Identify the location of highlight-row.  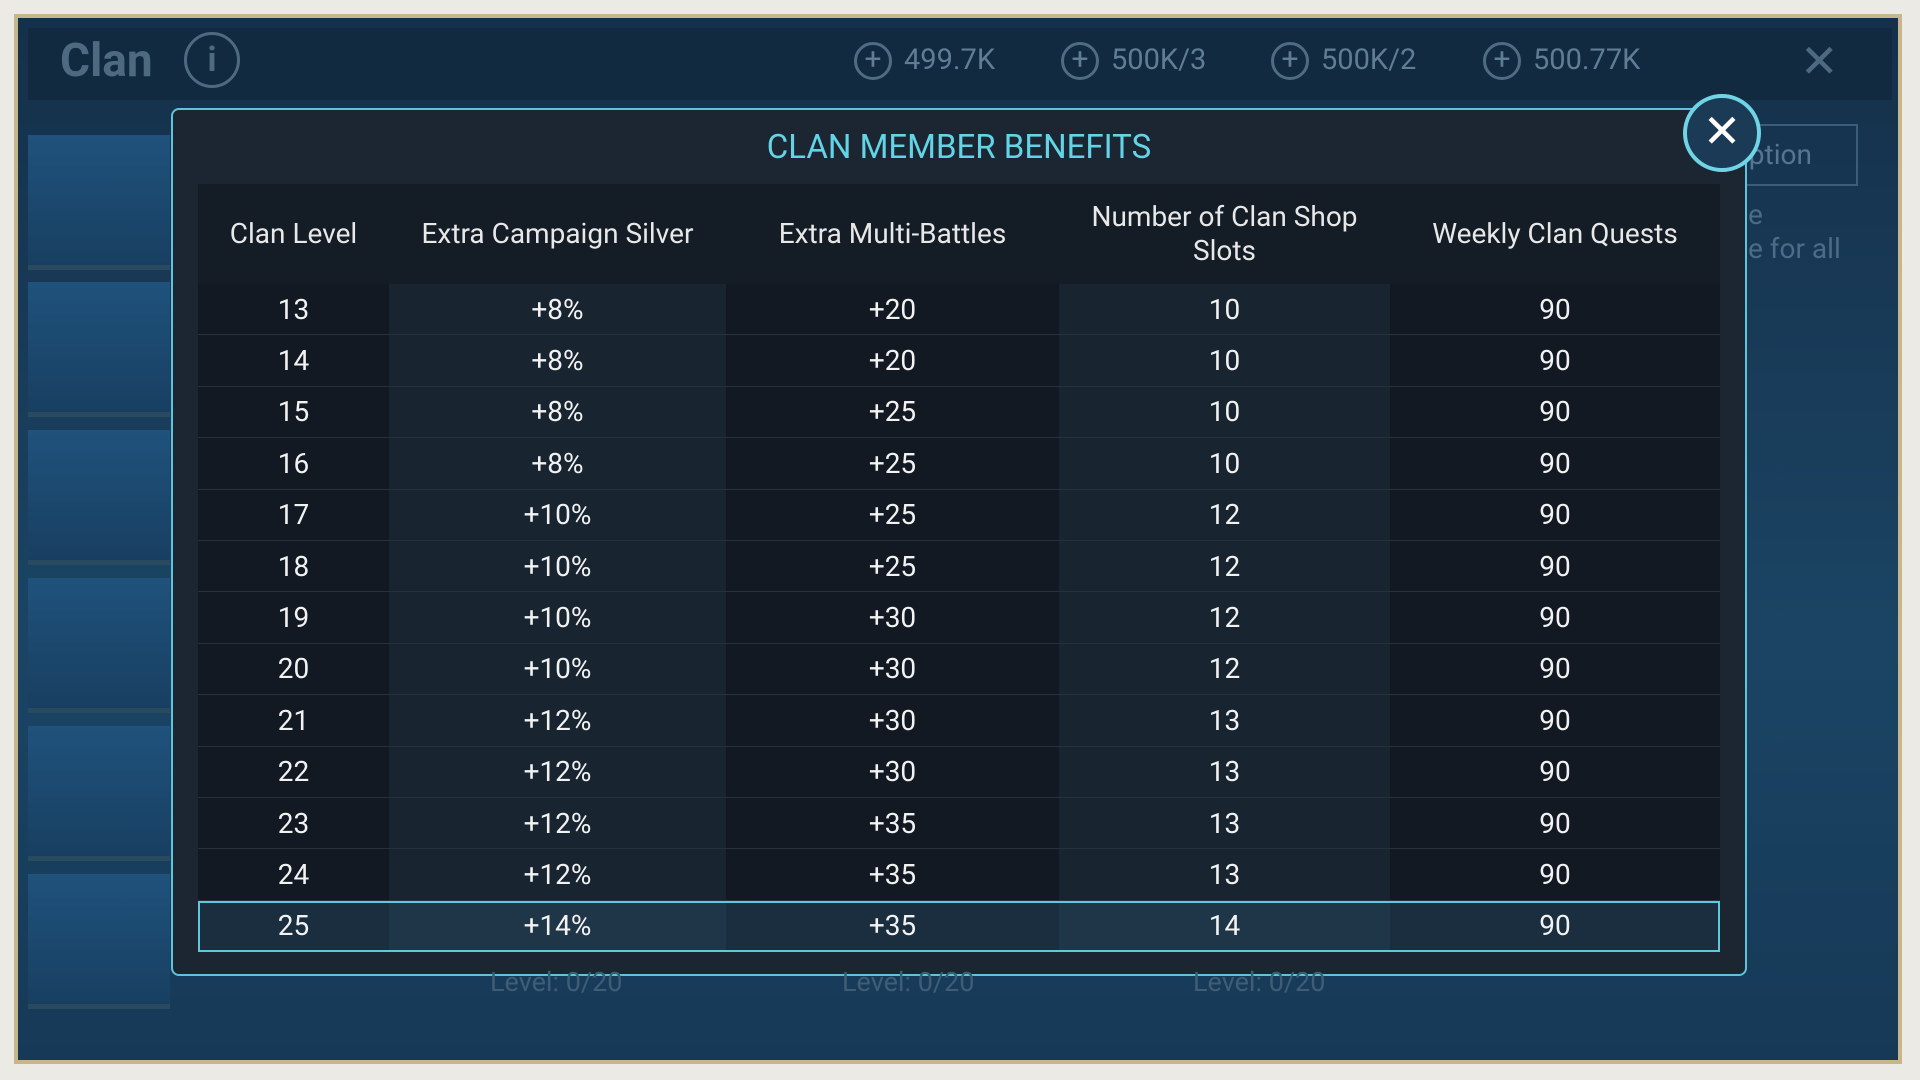
(959, 926).